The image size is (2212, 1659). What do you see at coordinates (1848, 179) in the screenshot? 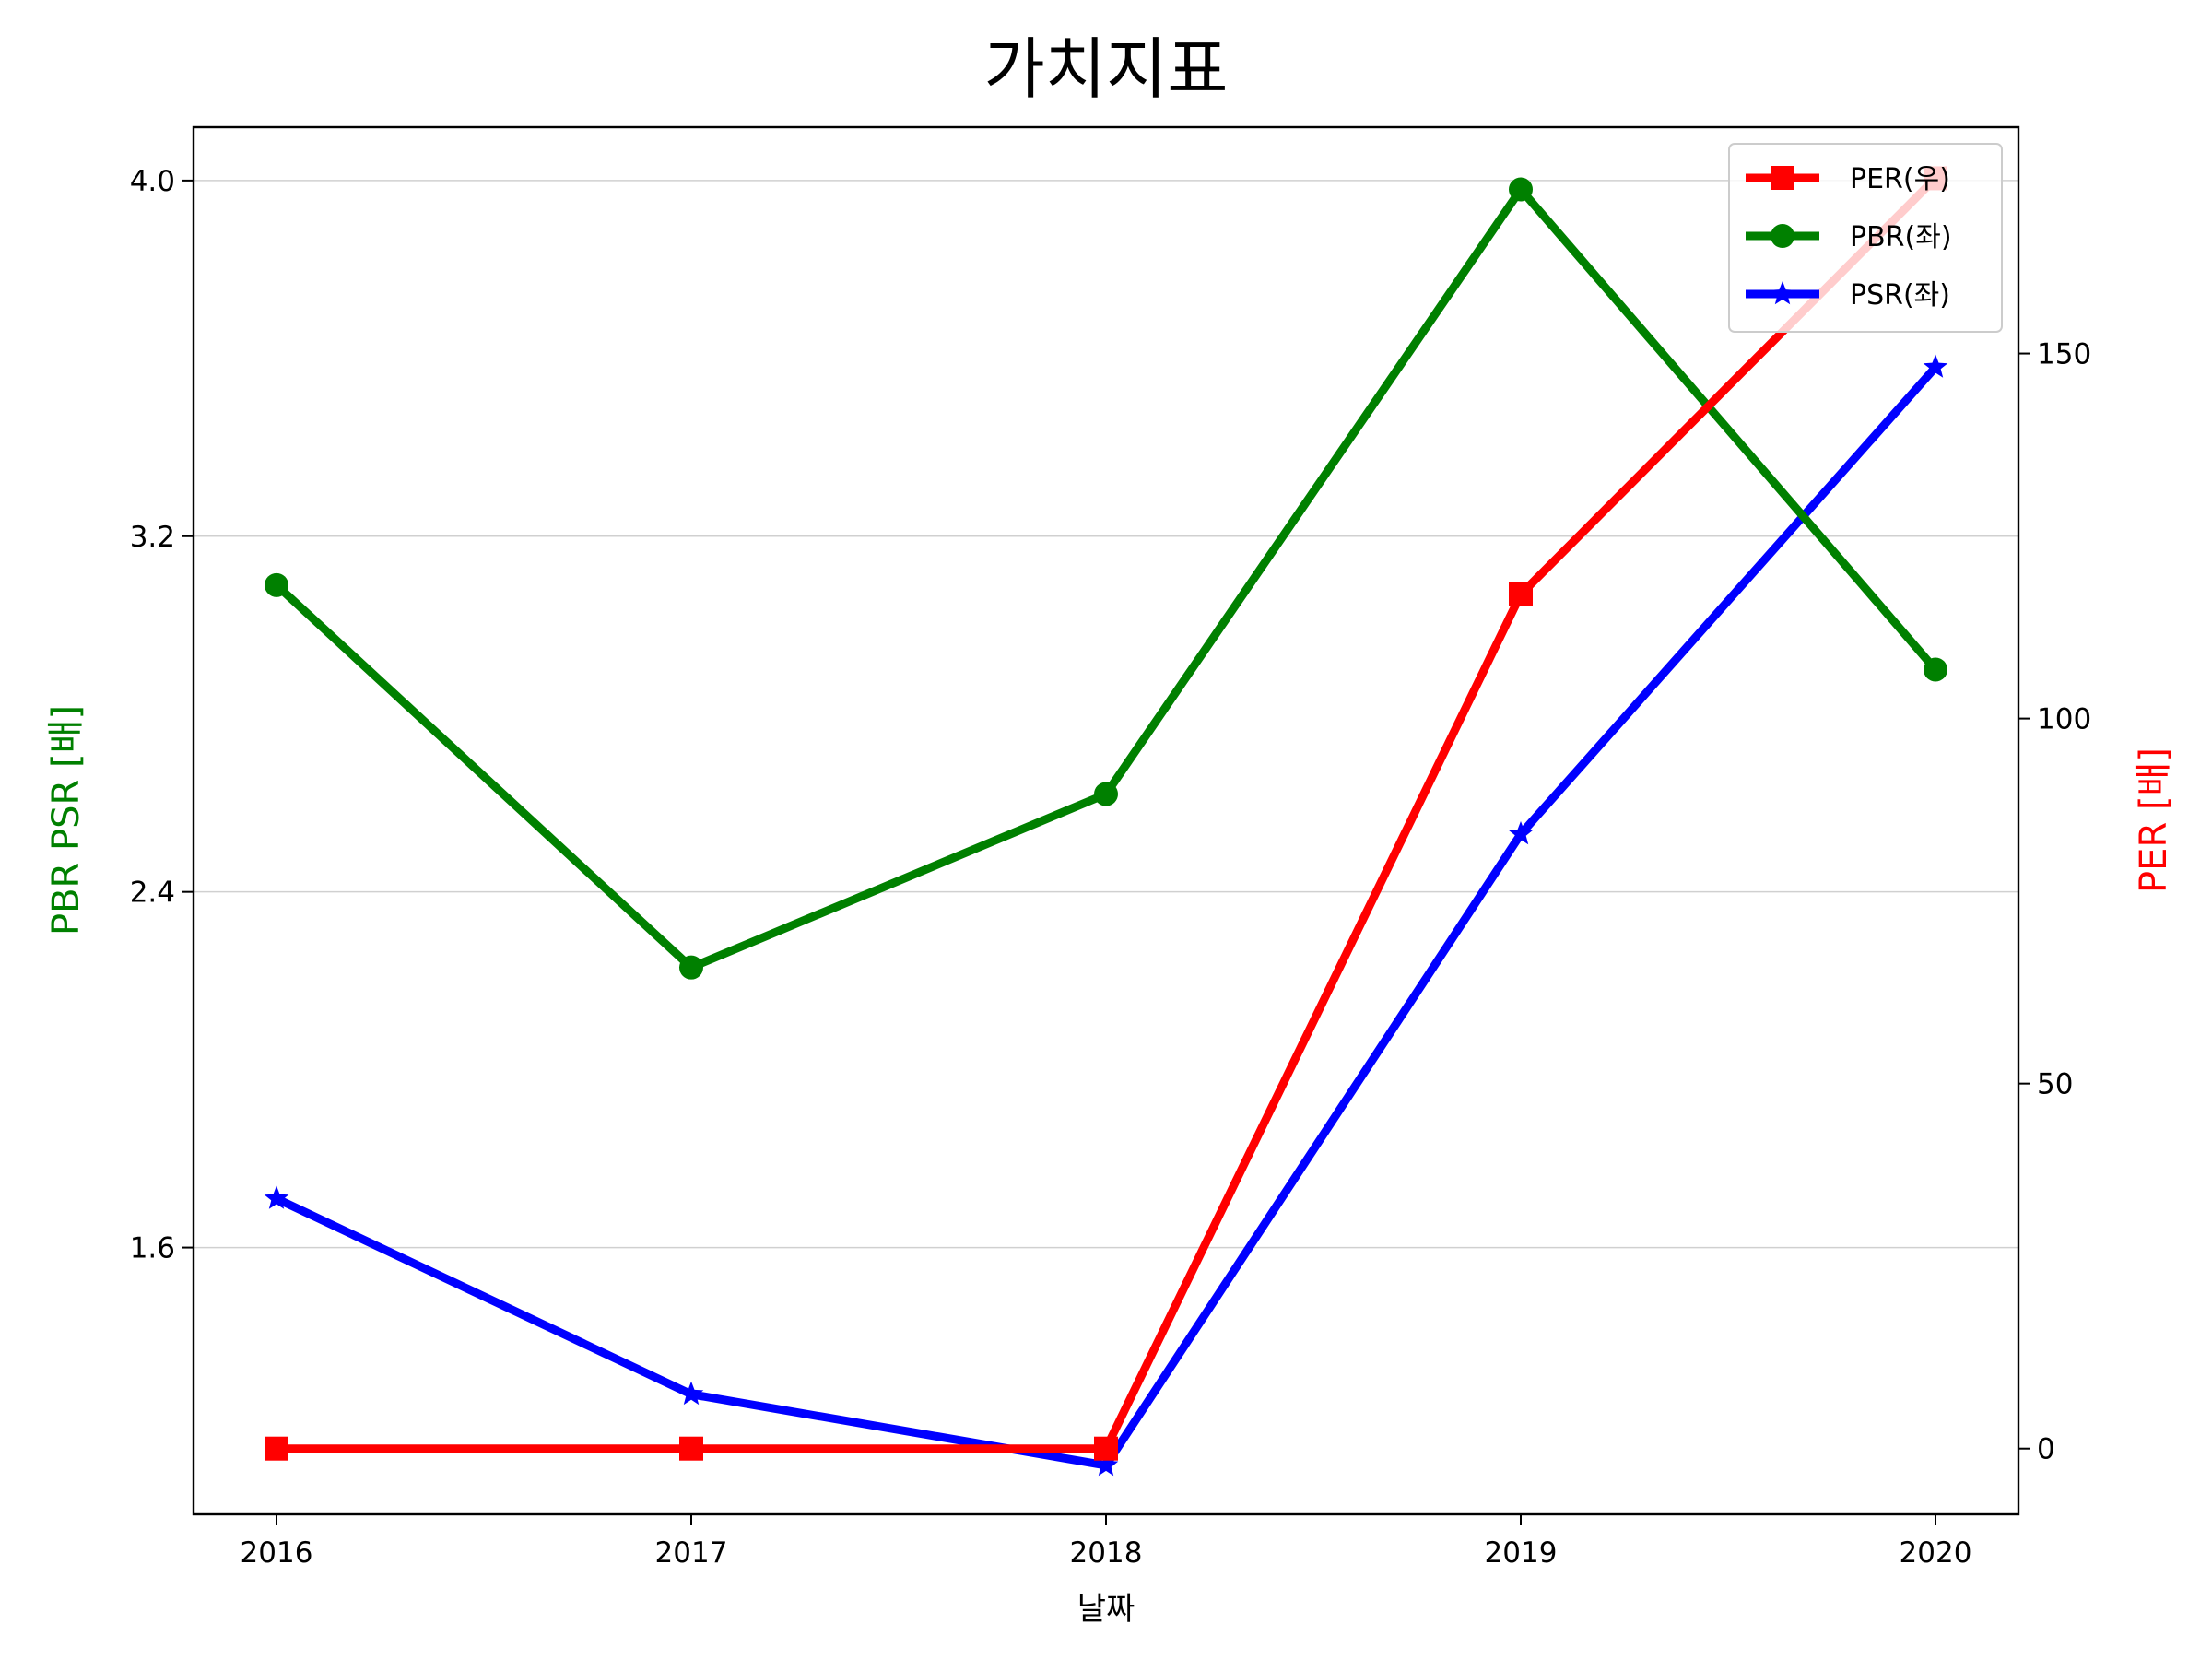
I see `legend-item-per: PER(우)` at bounding box center [1848, 179].